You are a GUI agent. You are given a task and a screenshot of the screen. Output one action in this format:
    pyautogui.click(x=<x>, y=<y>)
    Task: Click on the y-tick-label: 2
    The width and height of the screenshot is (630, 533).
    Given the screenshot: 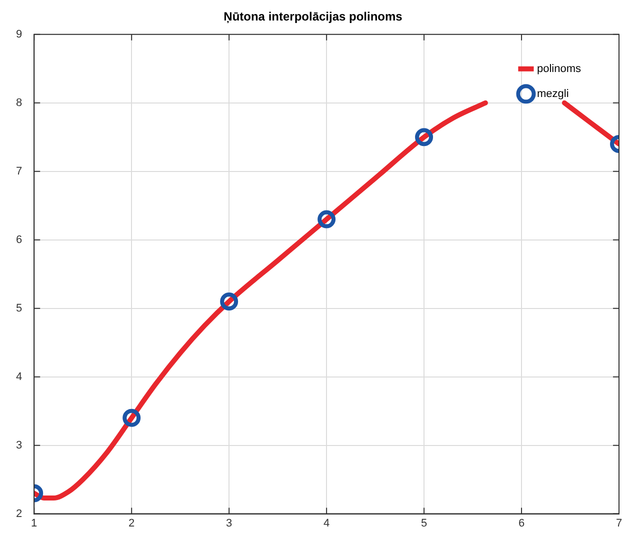 What is the action you would take?
    pyautogui.click(x=19, y=514)
    